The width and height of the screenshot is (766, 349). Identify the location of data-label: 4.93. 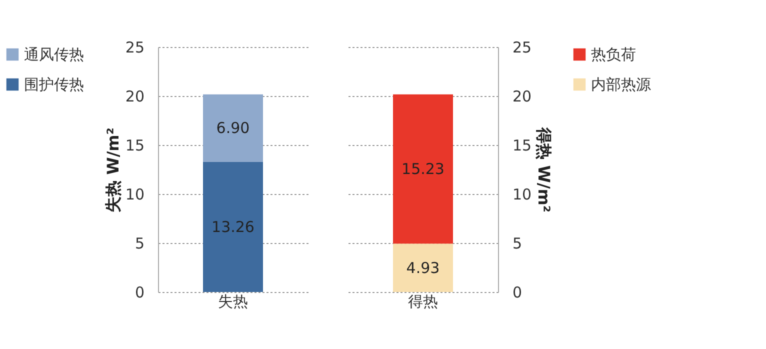
(423, 267).